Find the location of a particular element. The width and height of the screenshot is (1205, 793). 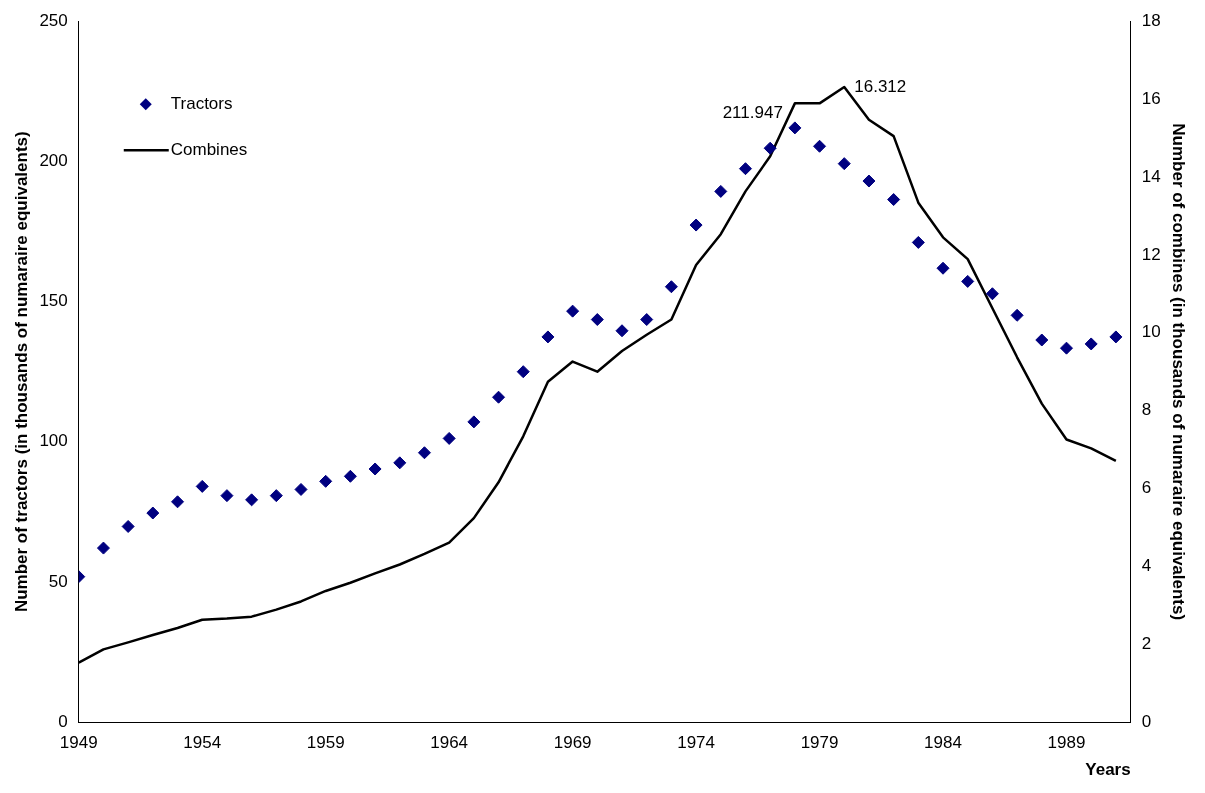

x-tick-label: 1949 is located at coordinates (78, 743).